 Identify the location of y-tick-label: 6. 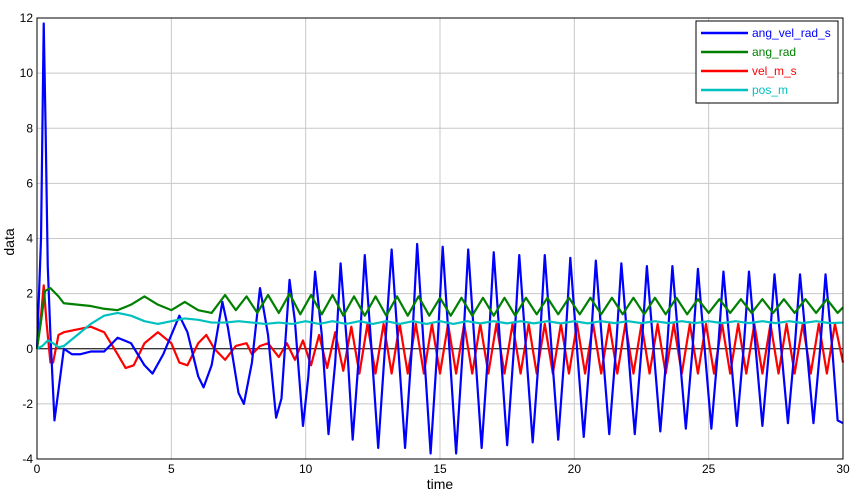
(29, 183).